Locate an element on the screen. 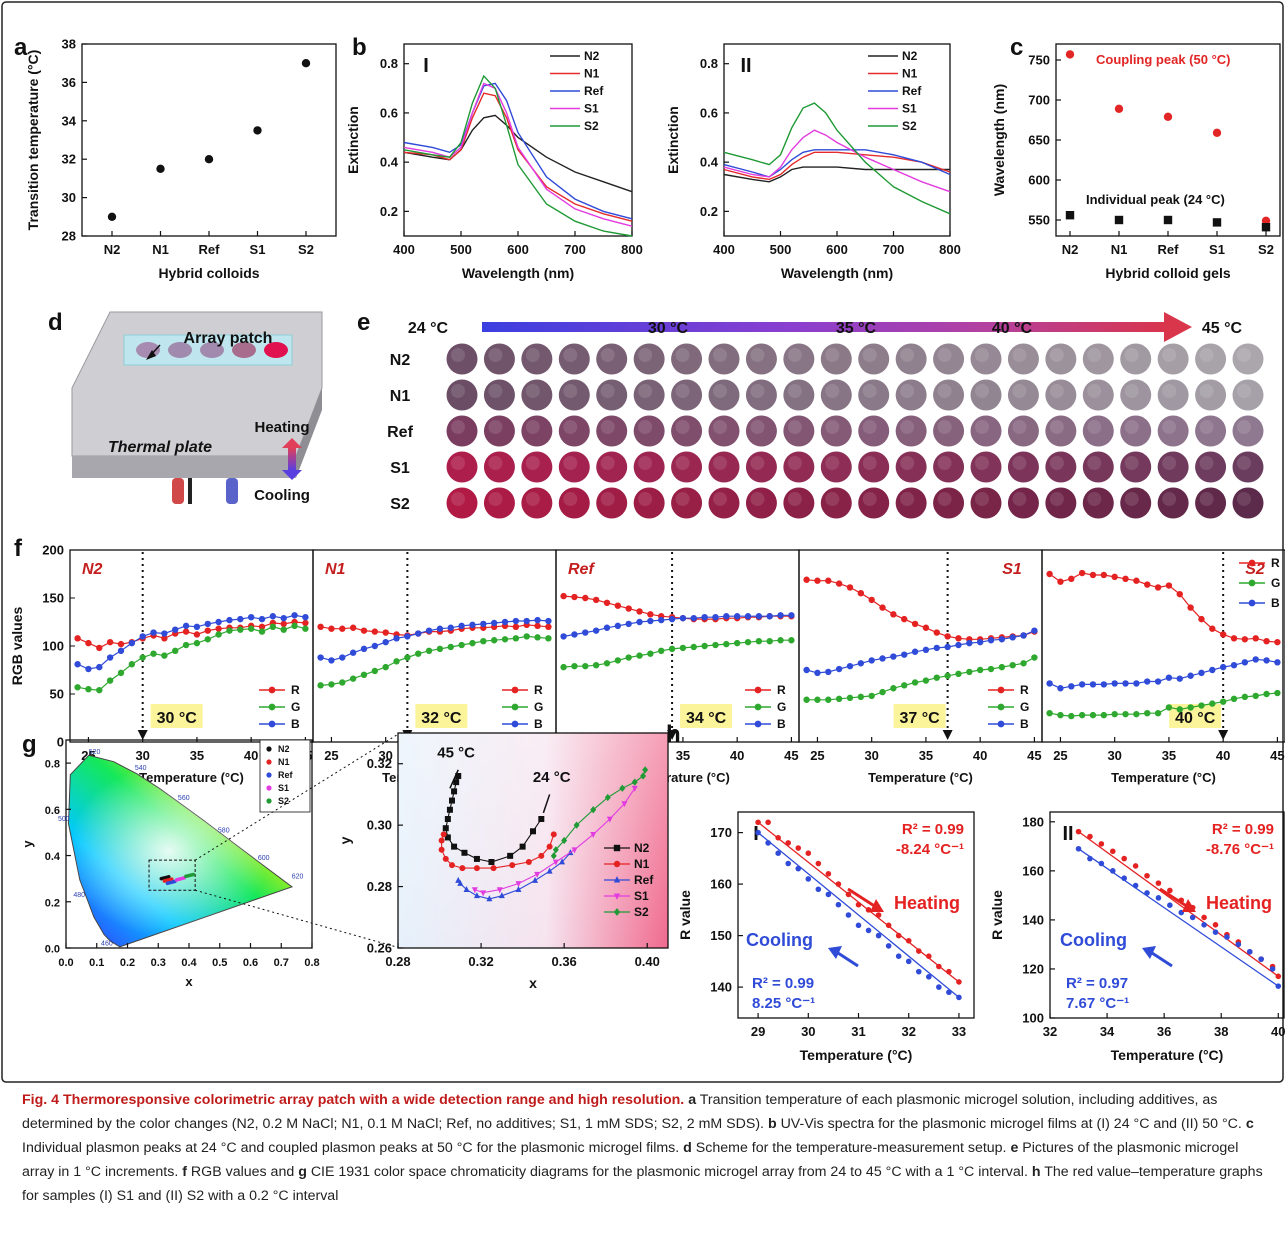 The height and width of the screenshot is (1259, 1285). panel-letter-g: g is located at coordinates (29, 744).